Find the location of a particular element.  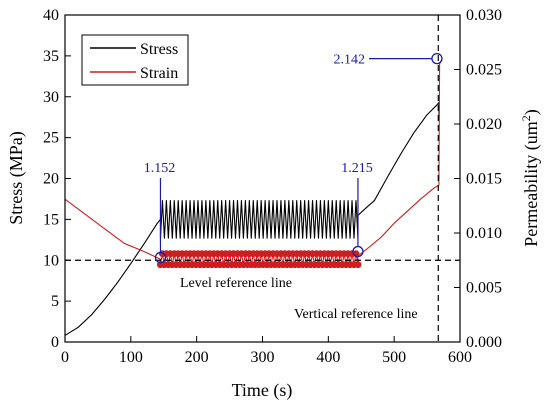

y2-tick-label: 0.000 is located at coordinates (484, 342).